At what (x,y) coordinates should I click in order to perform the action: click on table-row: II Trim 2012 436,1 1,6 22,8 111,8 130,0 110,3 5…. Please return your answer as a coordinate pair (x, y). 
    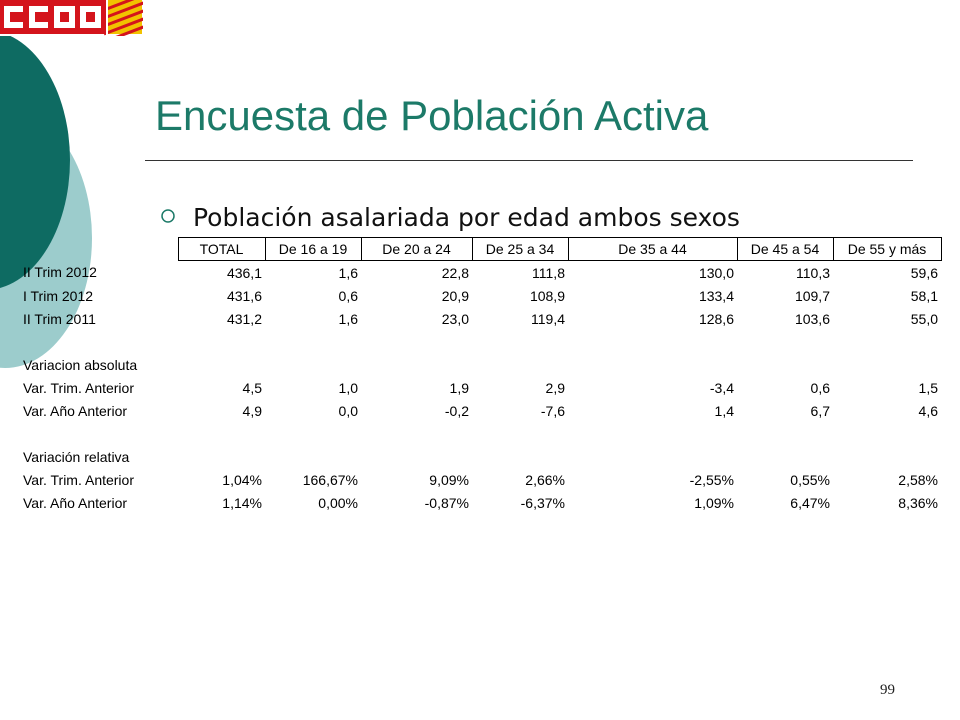
    Looking at the image, I should click on (480, 273).